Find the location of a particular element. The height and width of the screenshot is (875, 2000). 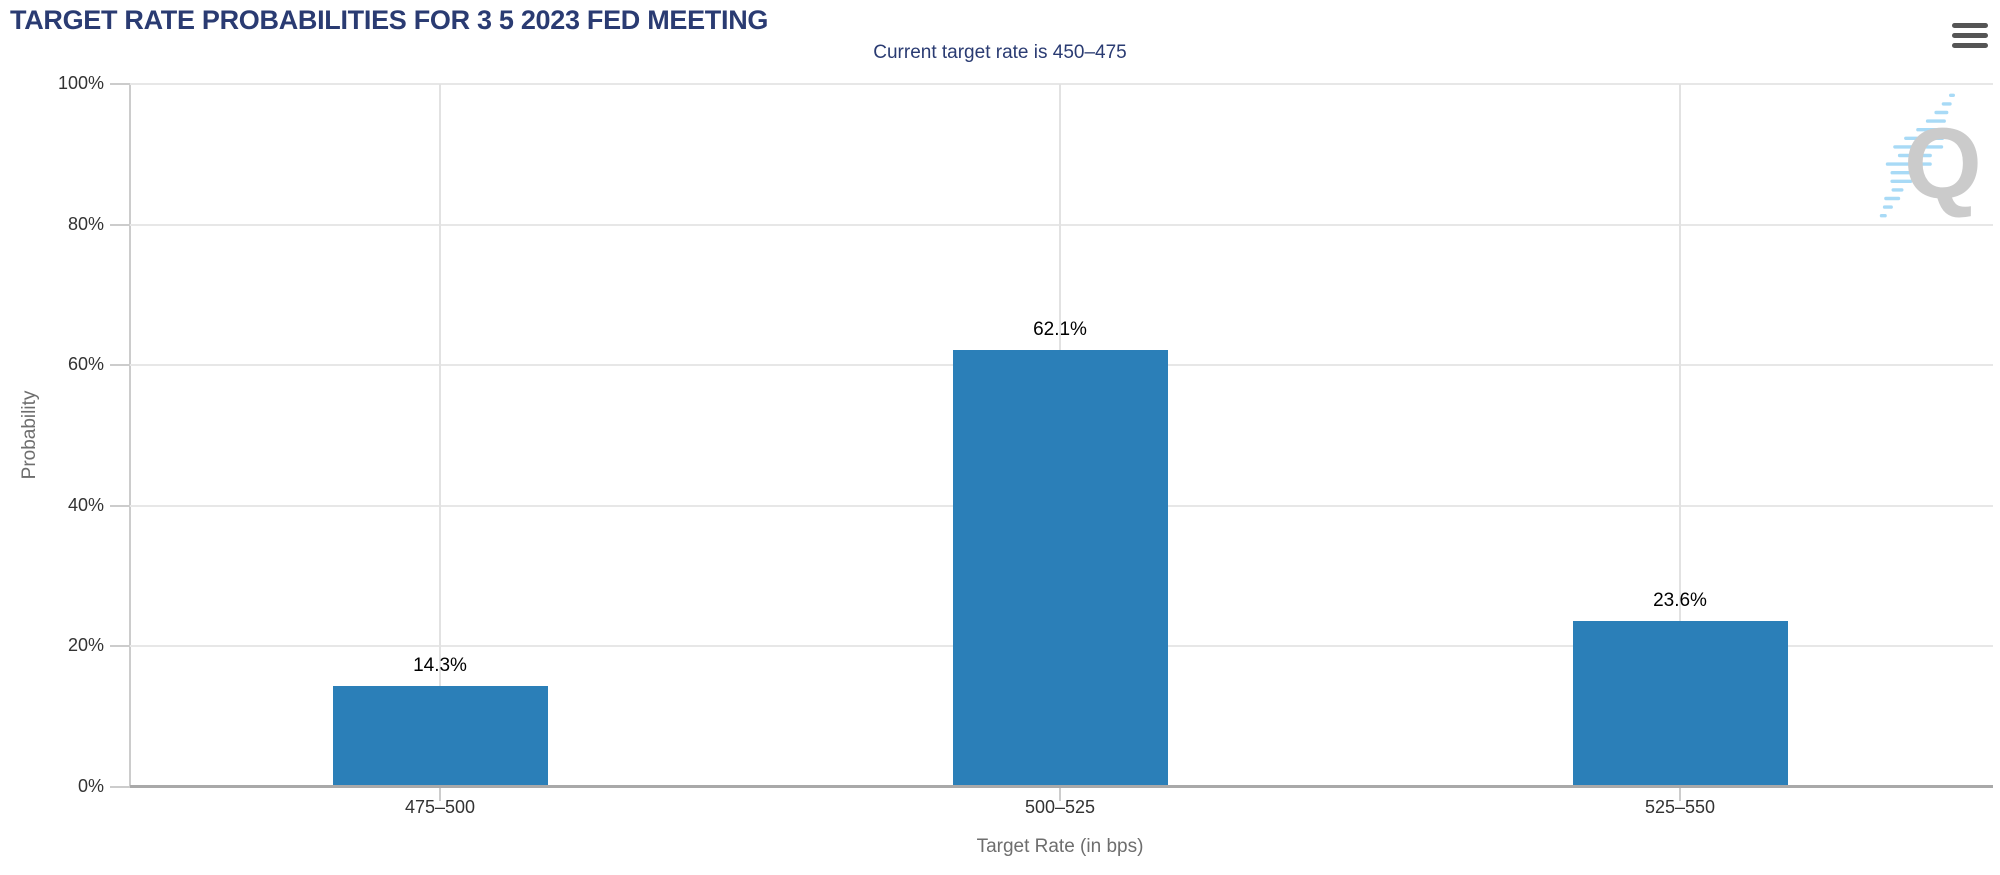

watermark-dashes-icon is located at coordinates (1917, 155).